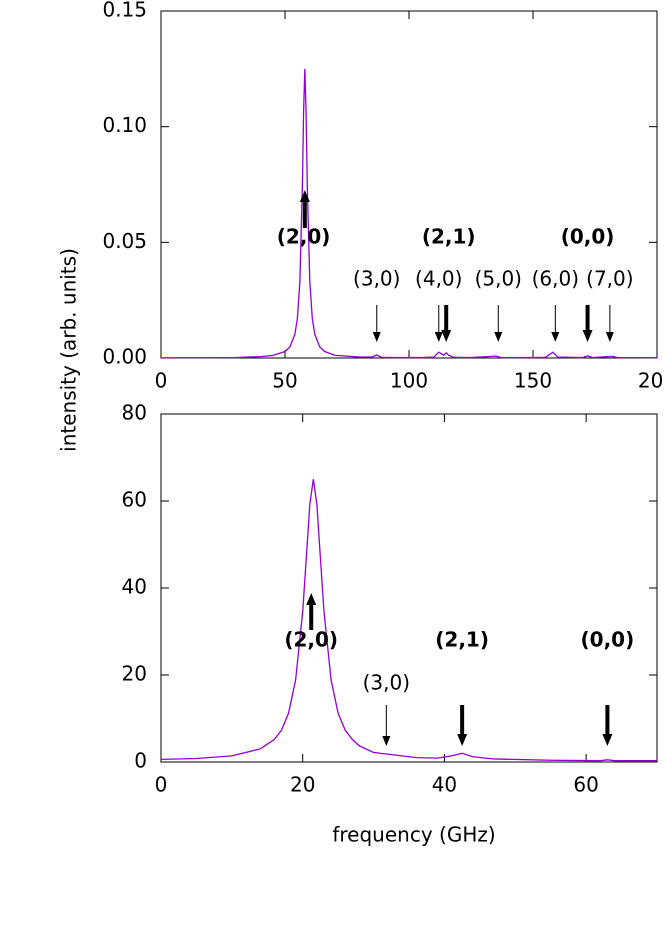 The height and width of the screenshot is (930, 664). Describe the element at coordinates (533, 381) in the screenshot. I see `x-tick-label: 150` at that location.